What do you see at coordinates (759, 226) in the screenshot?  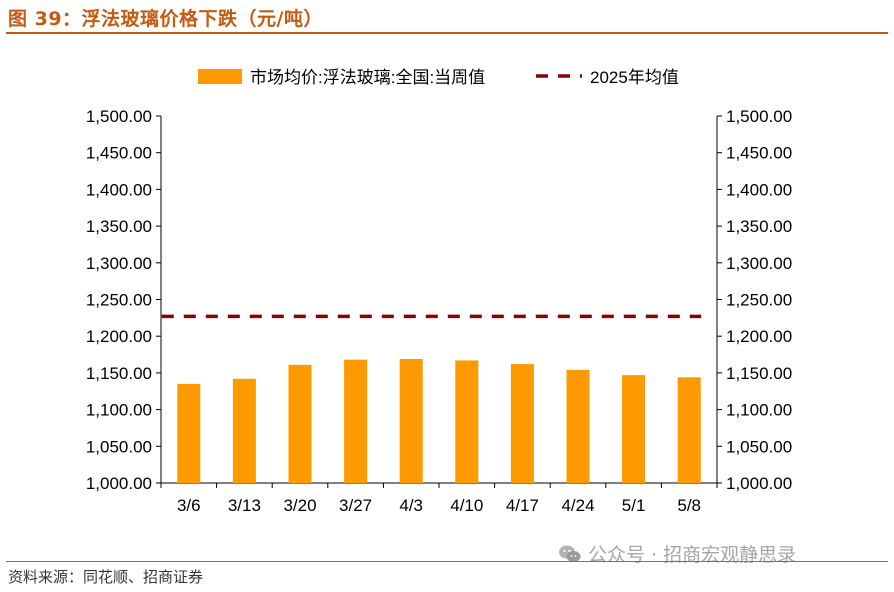 I see `y-tick-label-right: 1,350.00` at bounding box center [759, 226].